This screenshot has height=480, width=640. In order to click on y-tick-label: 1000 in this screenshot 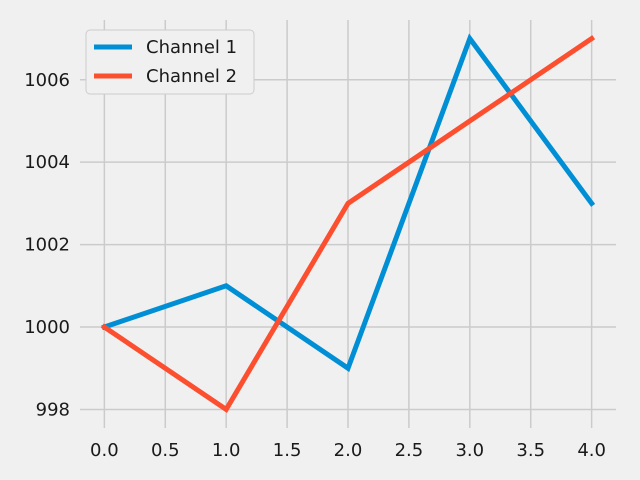, I will do `click(47, 327)`.